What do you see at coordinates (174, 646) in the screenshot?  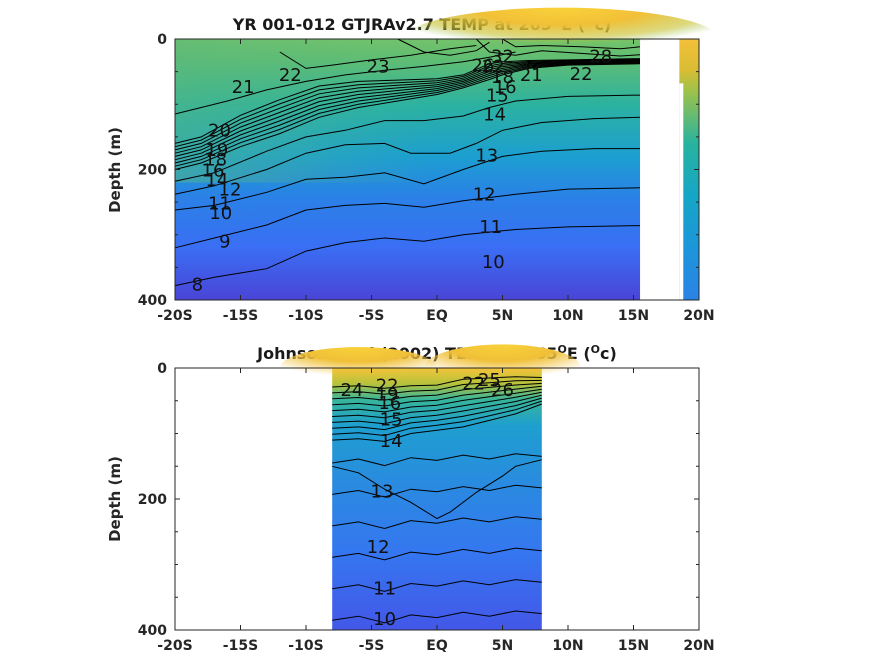 I see `x-tick-label: -20S` at bounding box center [174, 646].